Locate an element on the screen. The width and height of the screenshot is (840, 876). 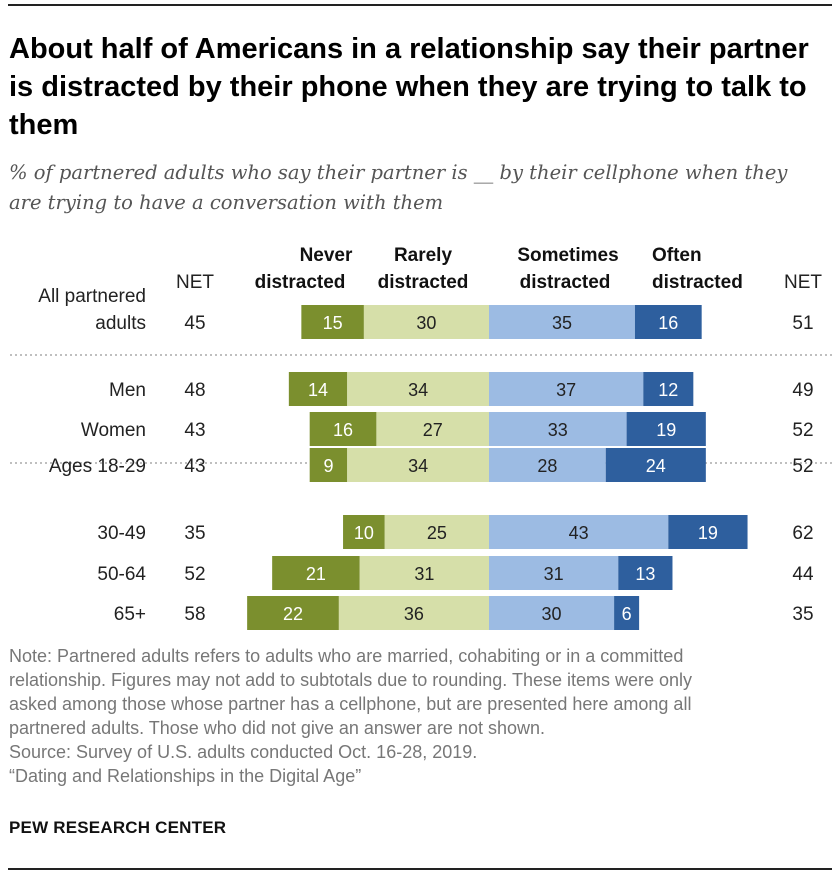
row-label: 50-64 is located at coordinates (121, 574).